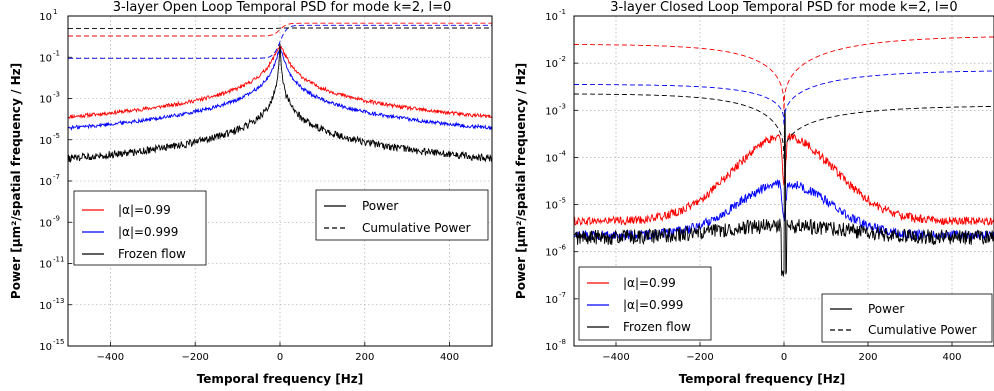 The height and width of the screenshot is (391, 994). What do you see at coordinates (563, 153) in the screenshot?
I see `y-tick-exponent: -4` at bounding box center [563, 153].